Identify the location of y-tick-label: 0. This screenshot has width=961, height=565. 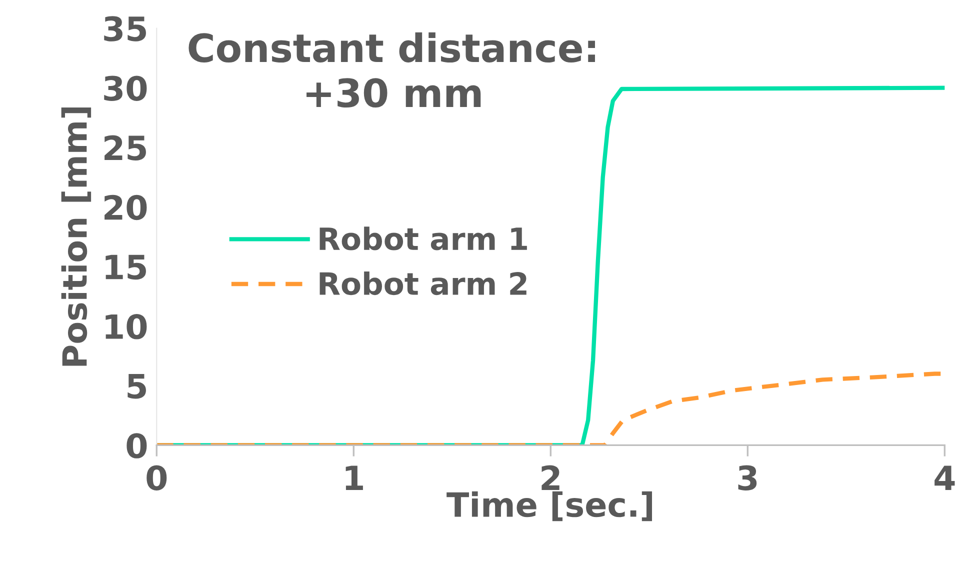
(136, 445).